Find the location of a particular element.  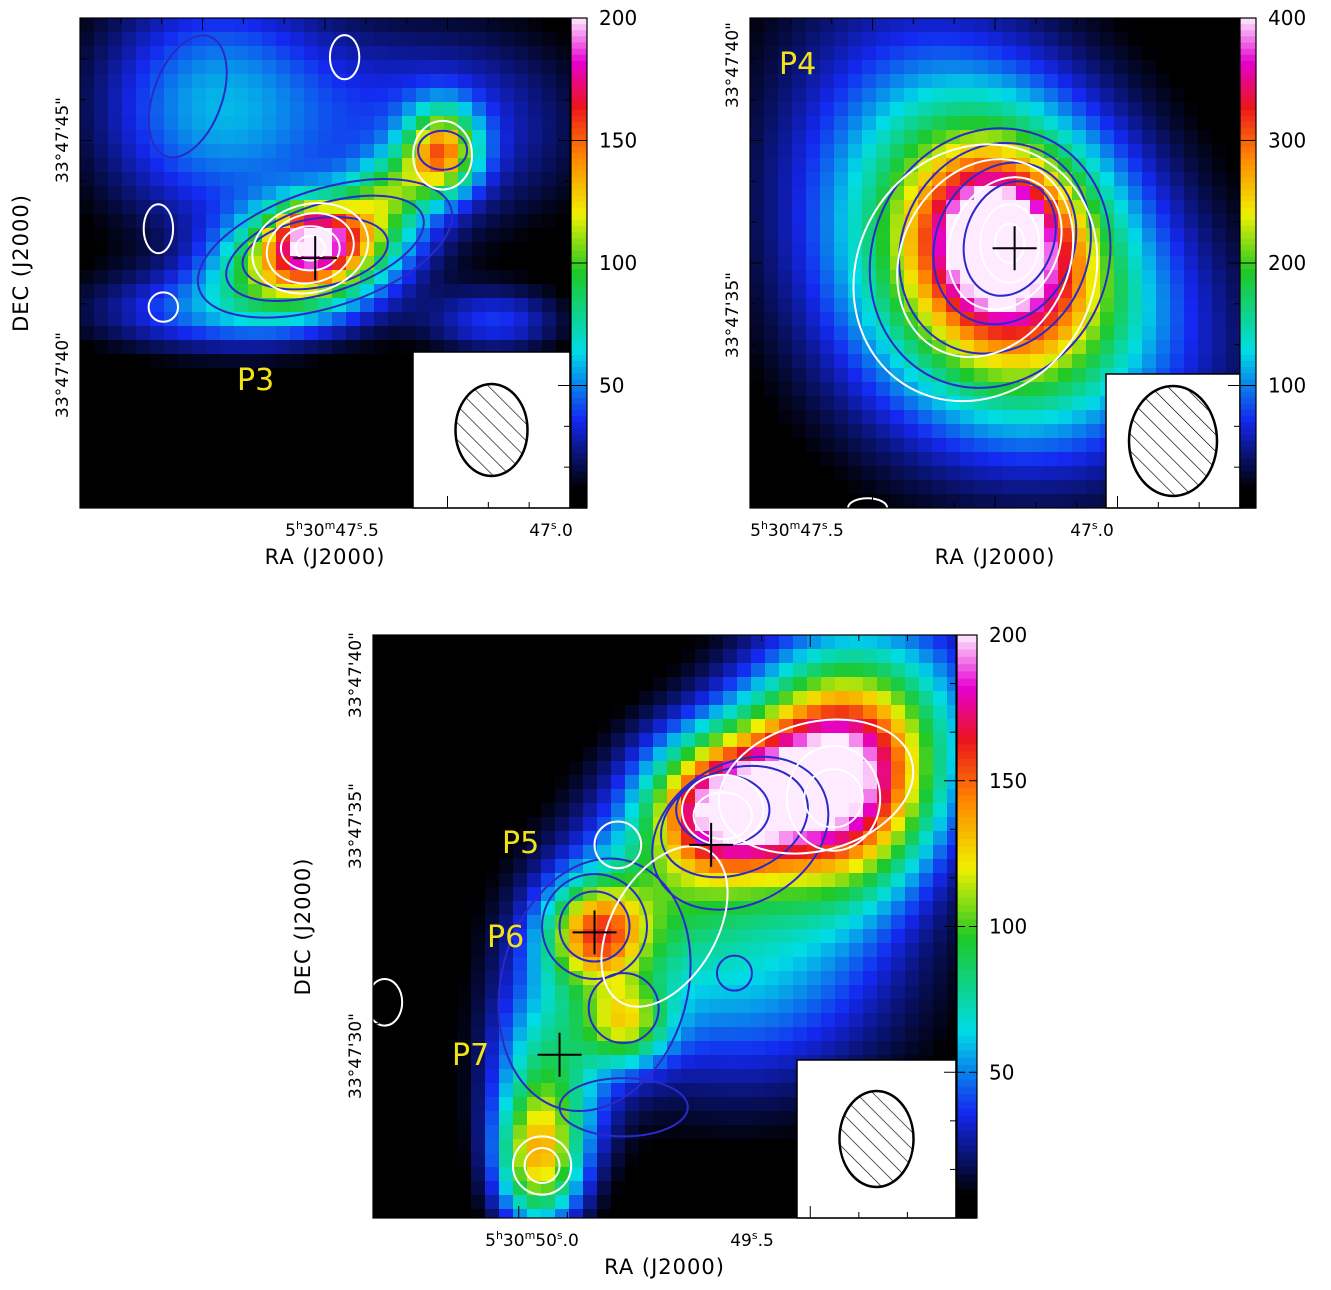

peak-label-p5: P5 is located at coordinates (520, 843).